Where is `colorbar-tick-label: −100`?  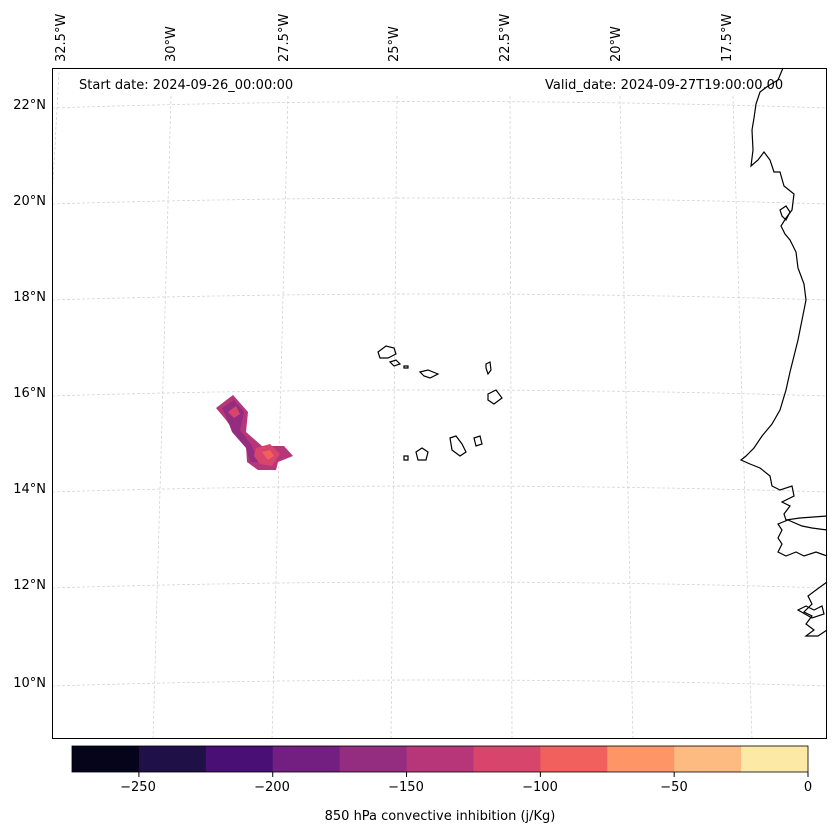
colorbar-tick-label: −100 is located at coordinates (540, 787).